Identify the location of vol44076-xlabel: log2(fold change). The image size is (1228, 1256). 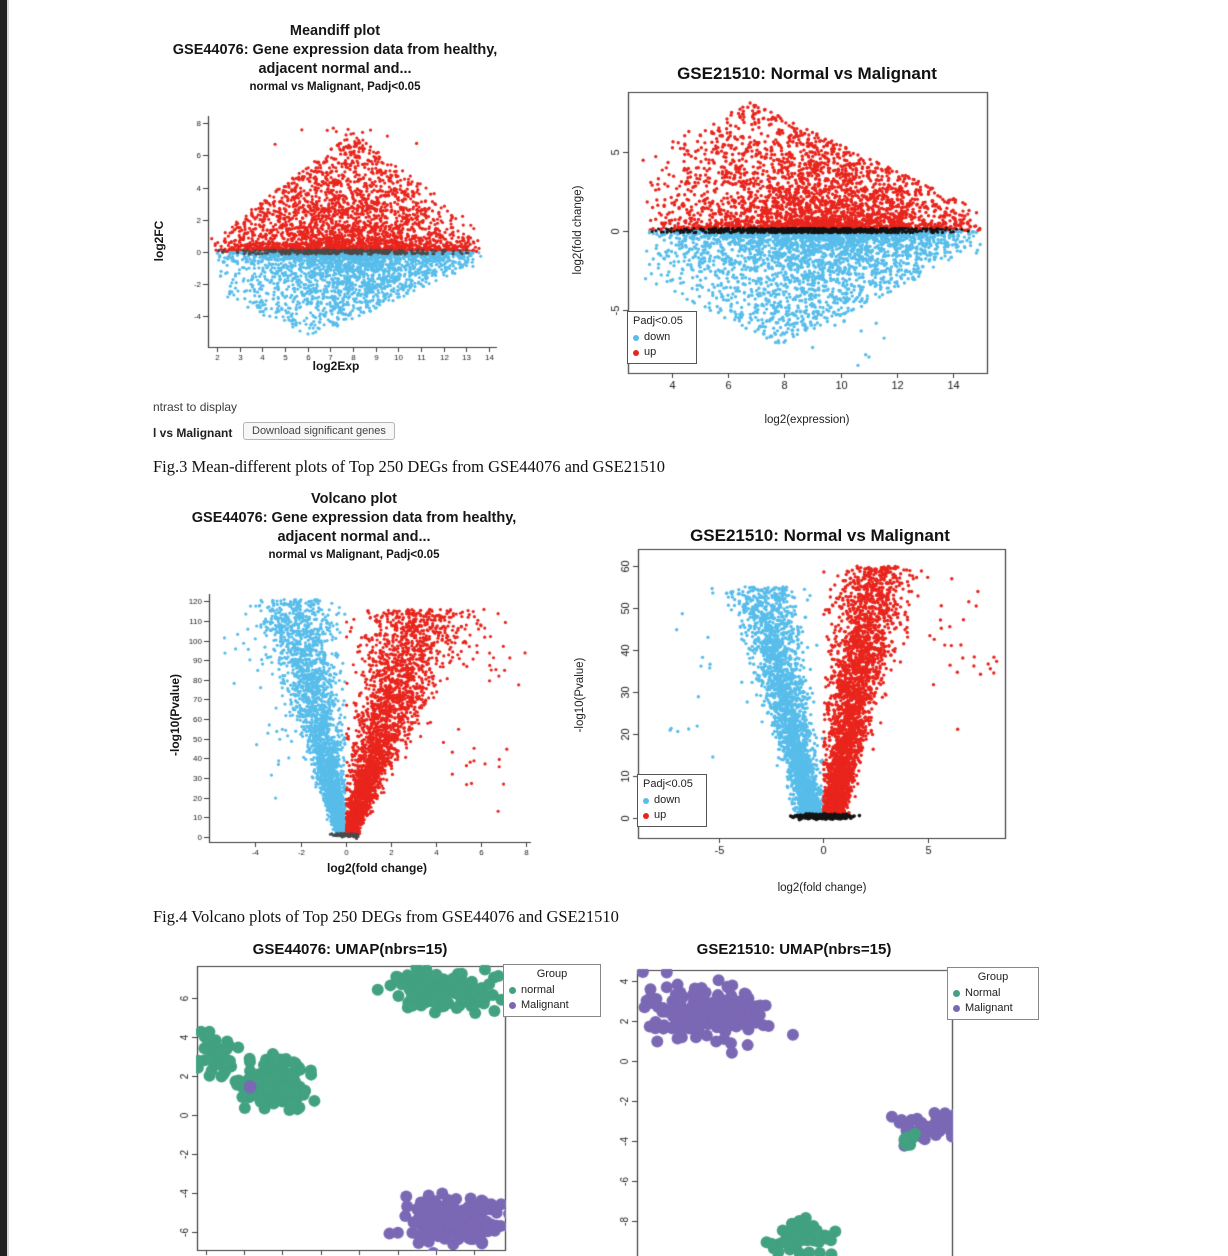
(377, 868).